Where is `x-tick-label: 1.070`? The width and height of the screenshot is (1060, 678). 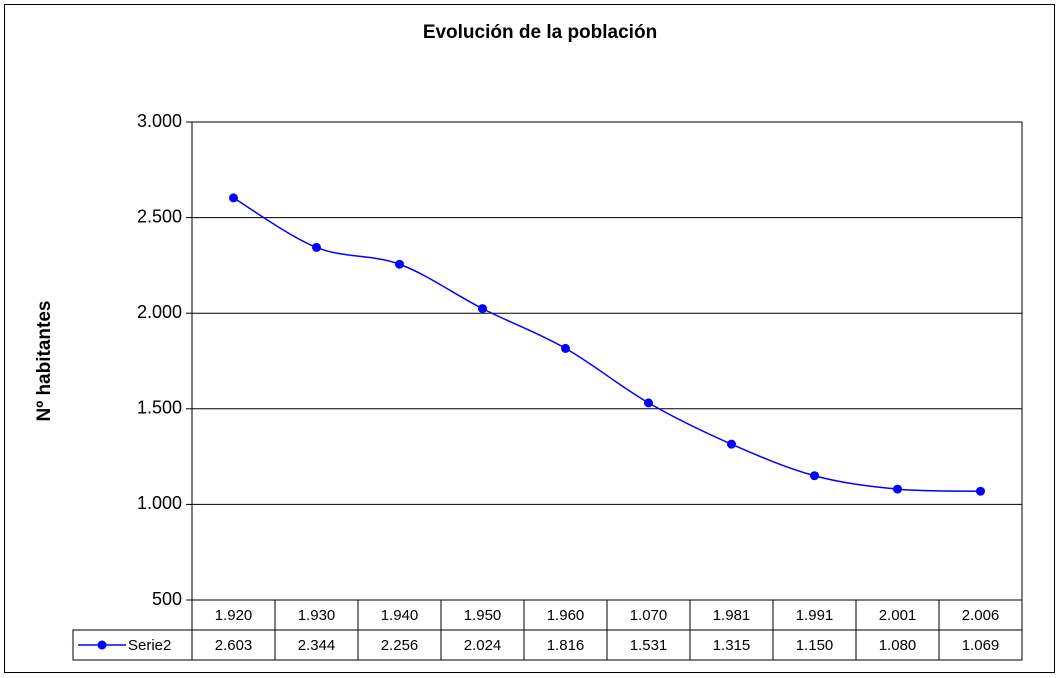
x-tick-label: 1.070 is located at coordinates (649, 615).